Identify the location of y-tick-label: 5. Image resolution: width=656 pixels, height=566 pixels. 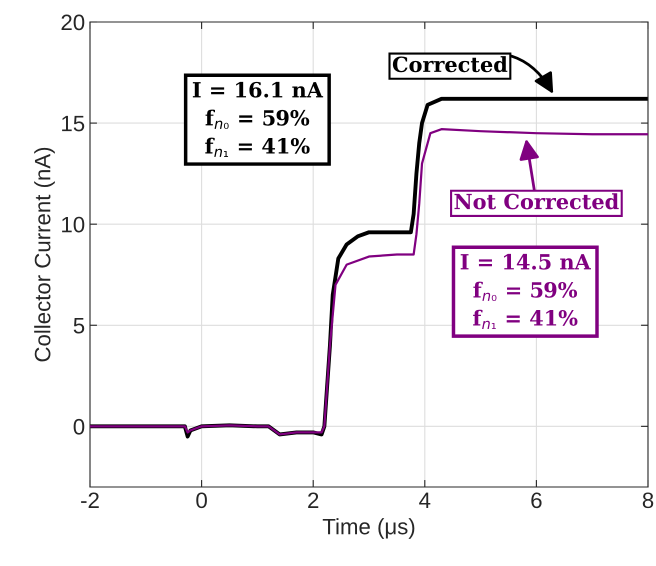
(79, 326).